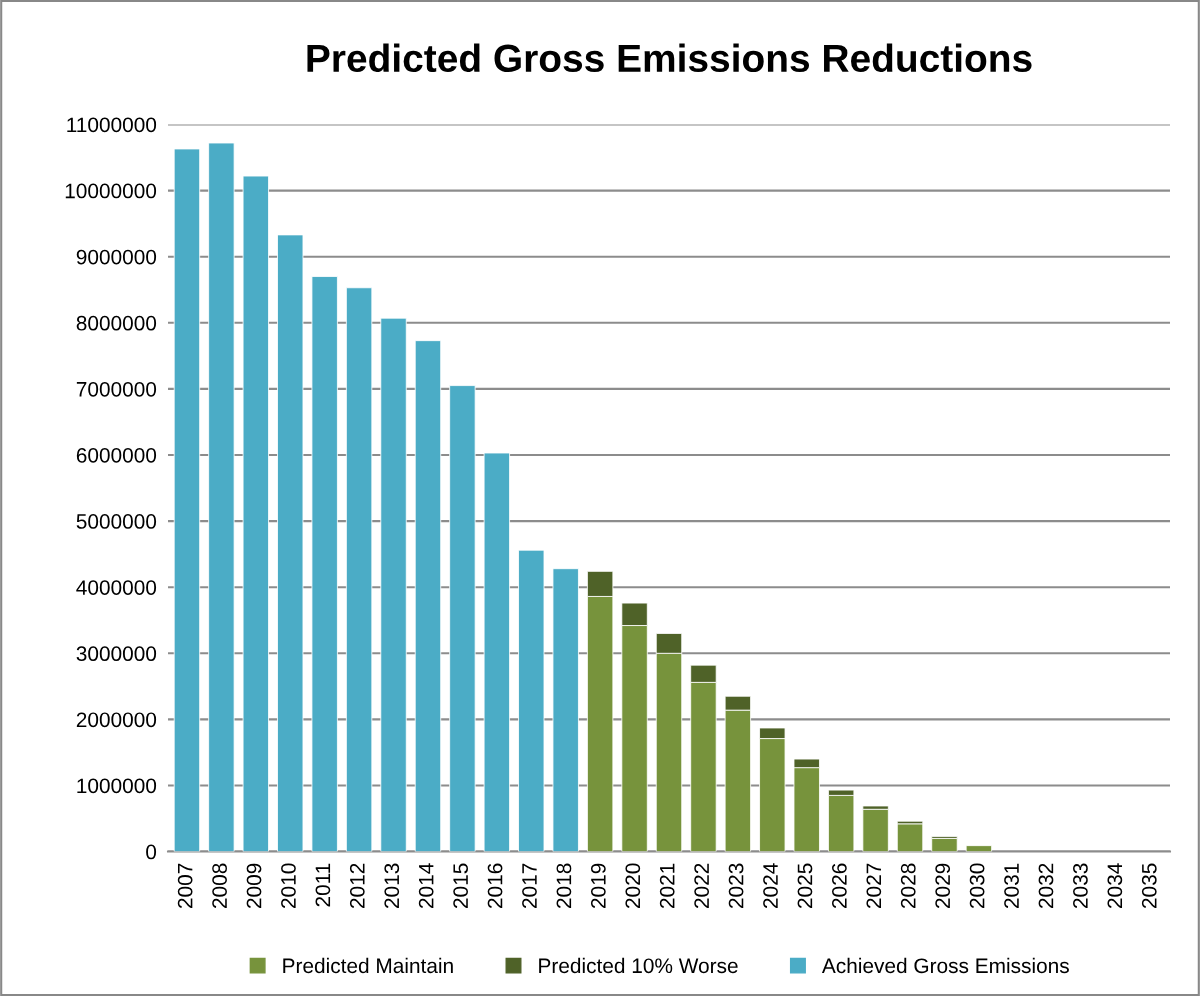 The height and width of the screenshot is (996, 1200). Describe the element at coordinates (702, 885) in the screenshot. I see `x-tick-label: 2022` at that location.